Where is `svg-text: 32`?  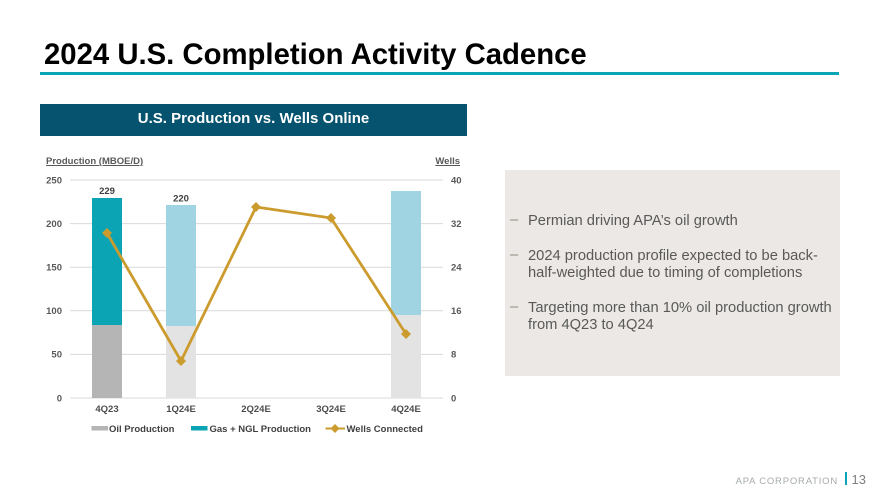
svg-text: 32 is located at coordinates (456, 224).